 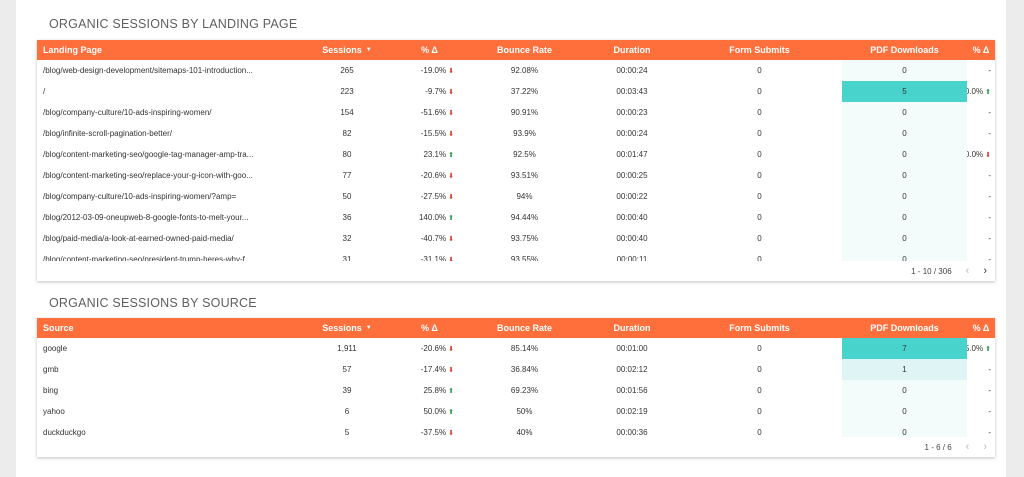 What do you see at coordinates (54, 411) in the screenshot?
I see `row-label: yahoo` at bounding box center [54, 411].